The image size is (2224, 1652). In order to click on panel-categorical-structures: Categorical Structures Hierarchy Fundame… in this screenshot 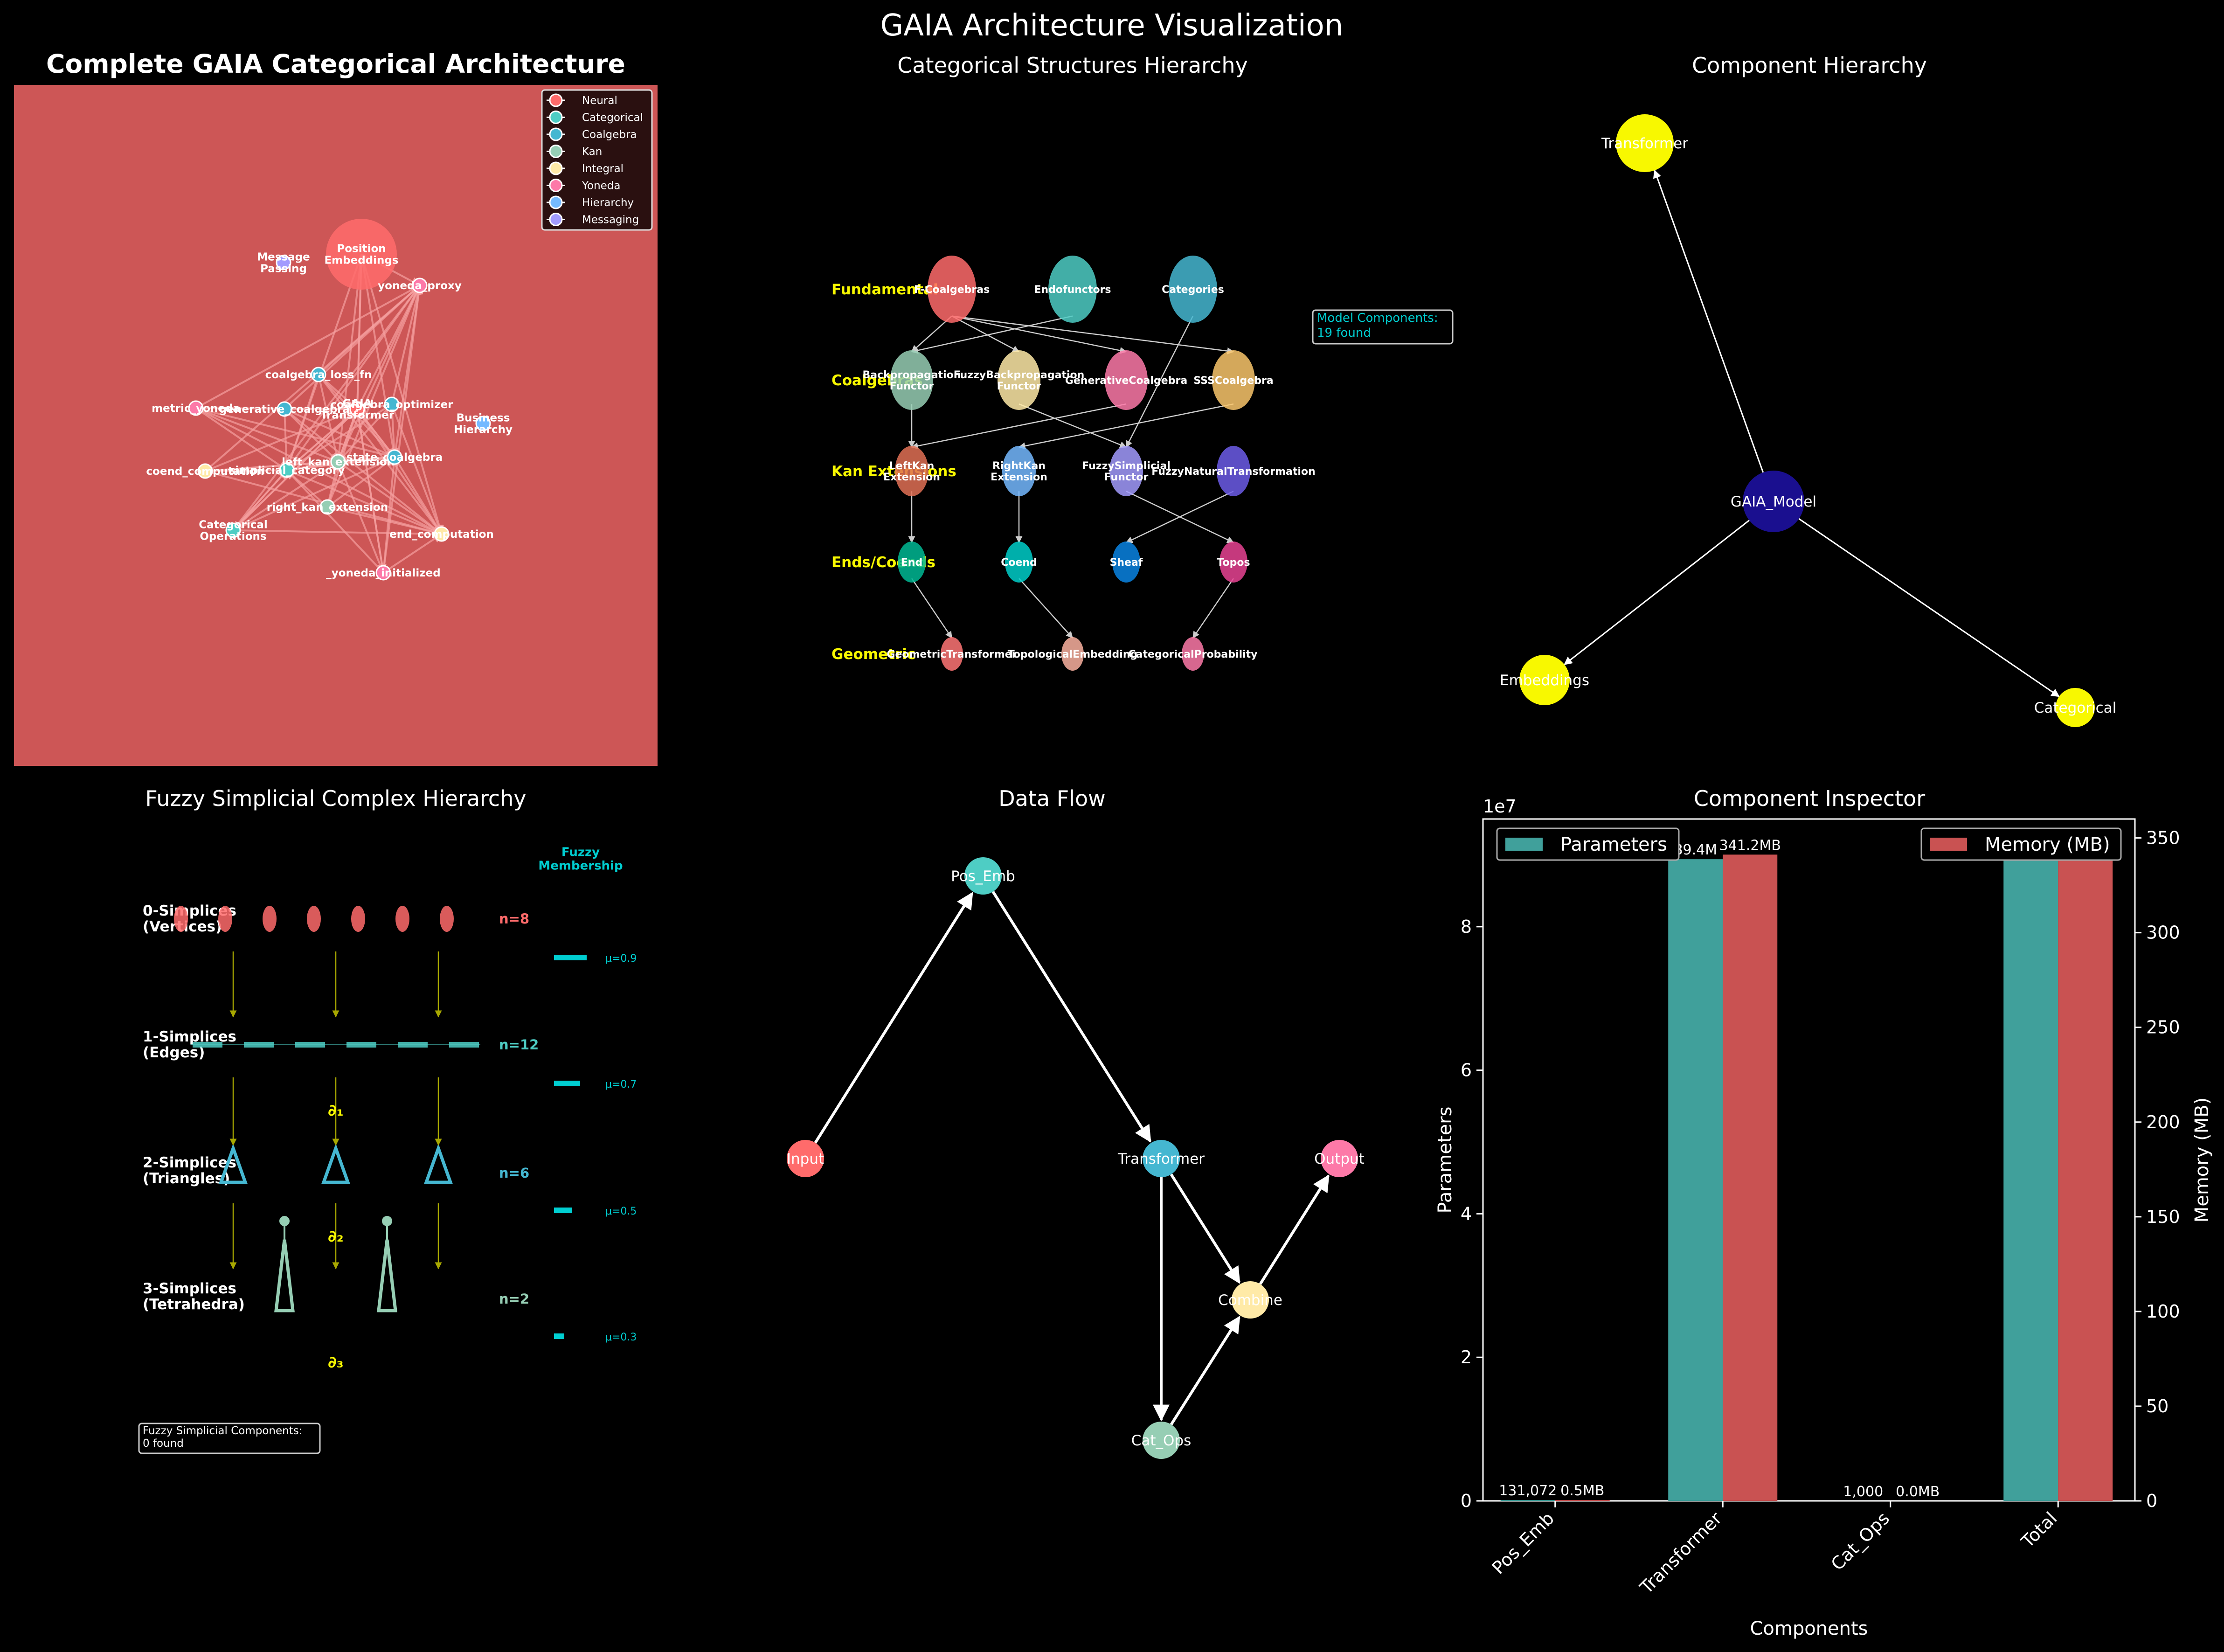, I will do `click(1142, 362)`.